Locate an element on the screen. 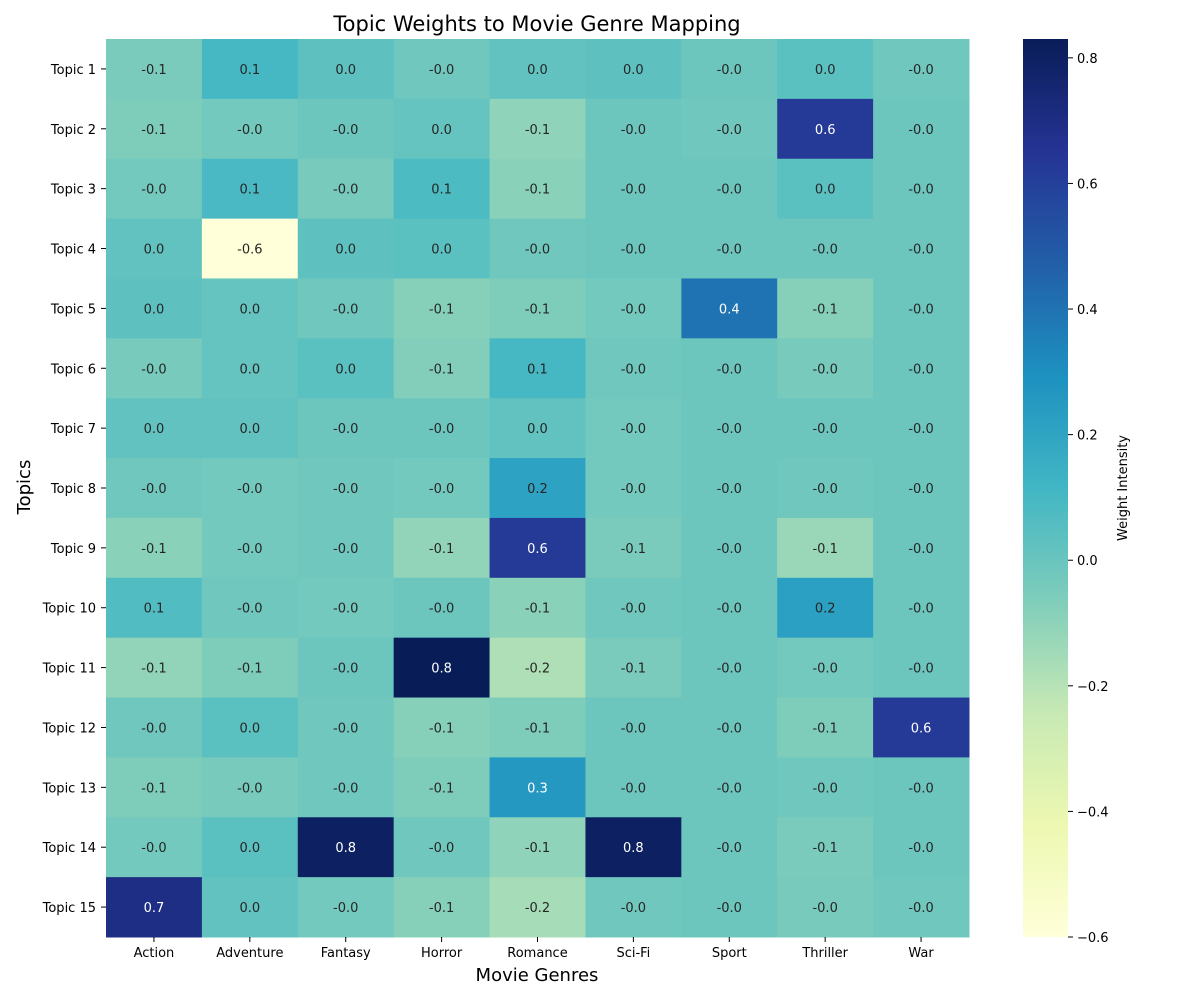 This screenshot has height=1000, width=1200. heatmap-cell-label: 0.8 is located at coordinates (345, 848).